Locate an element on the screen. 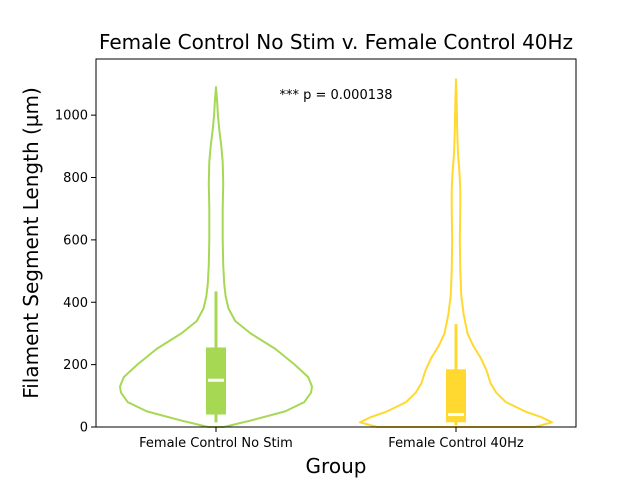 Image resolution: width=640 pixels, height=480 pixels. y-tick-label: 200 is located at coordinates (75, 365).